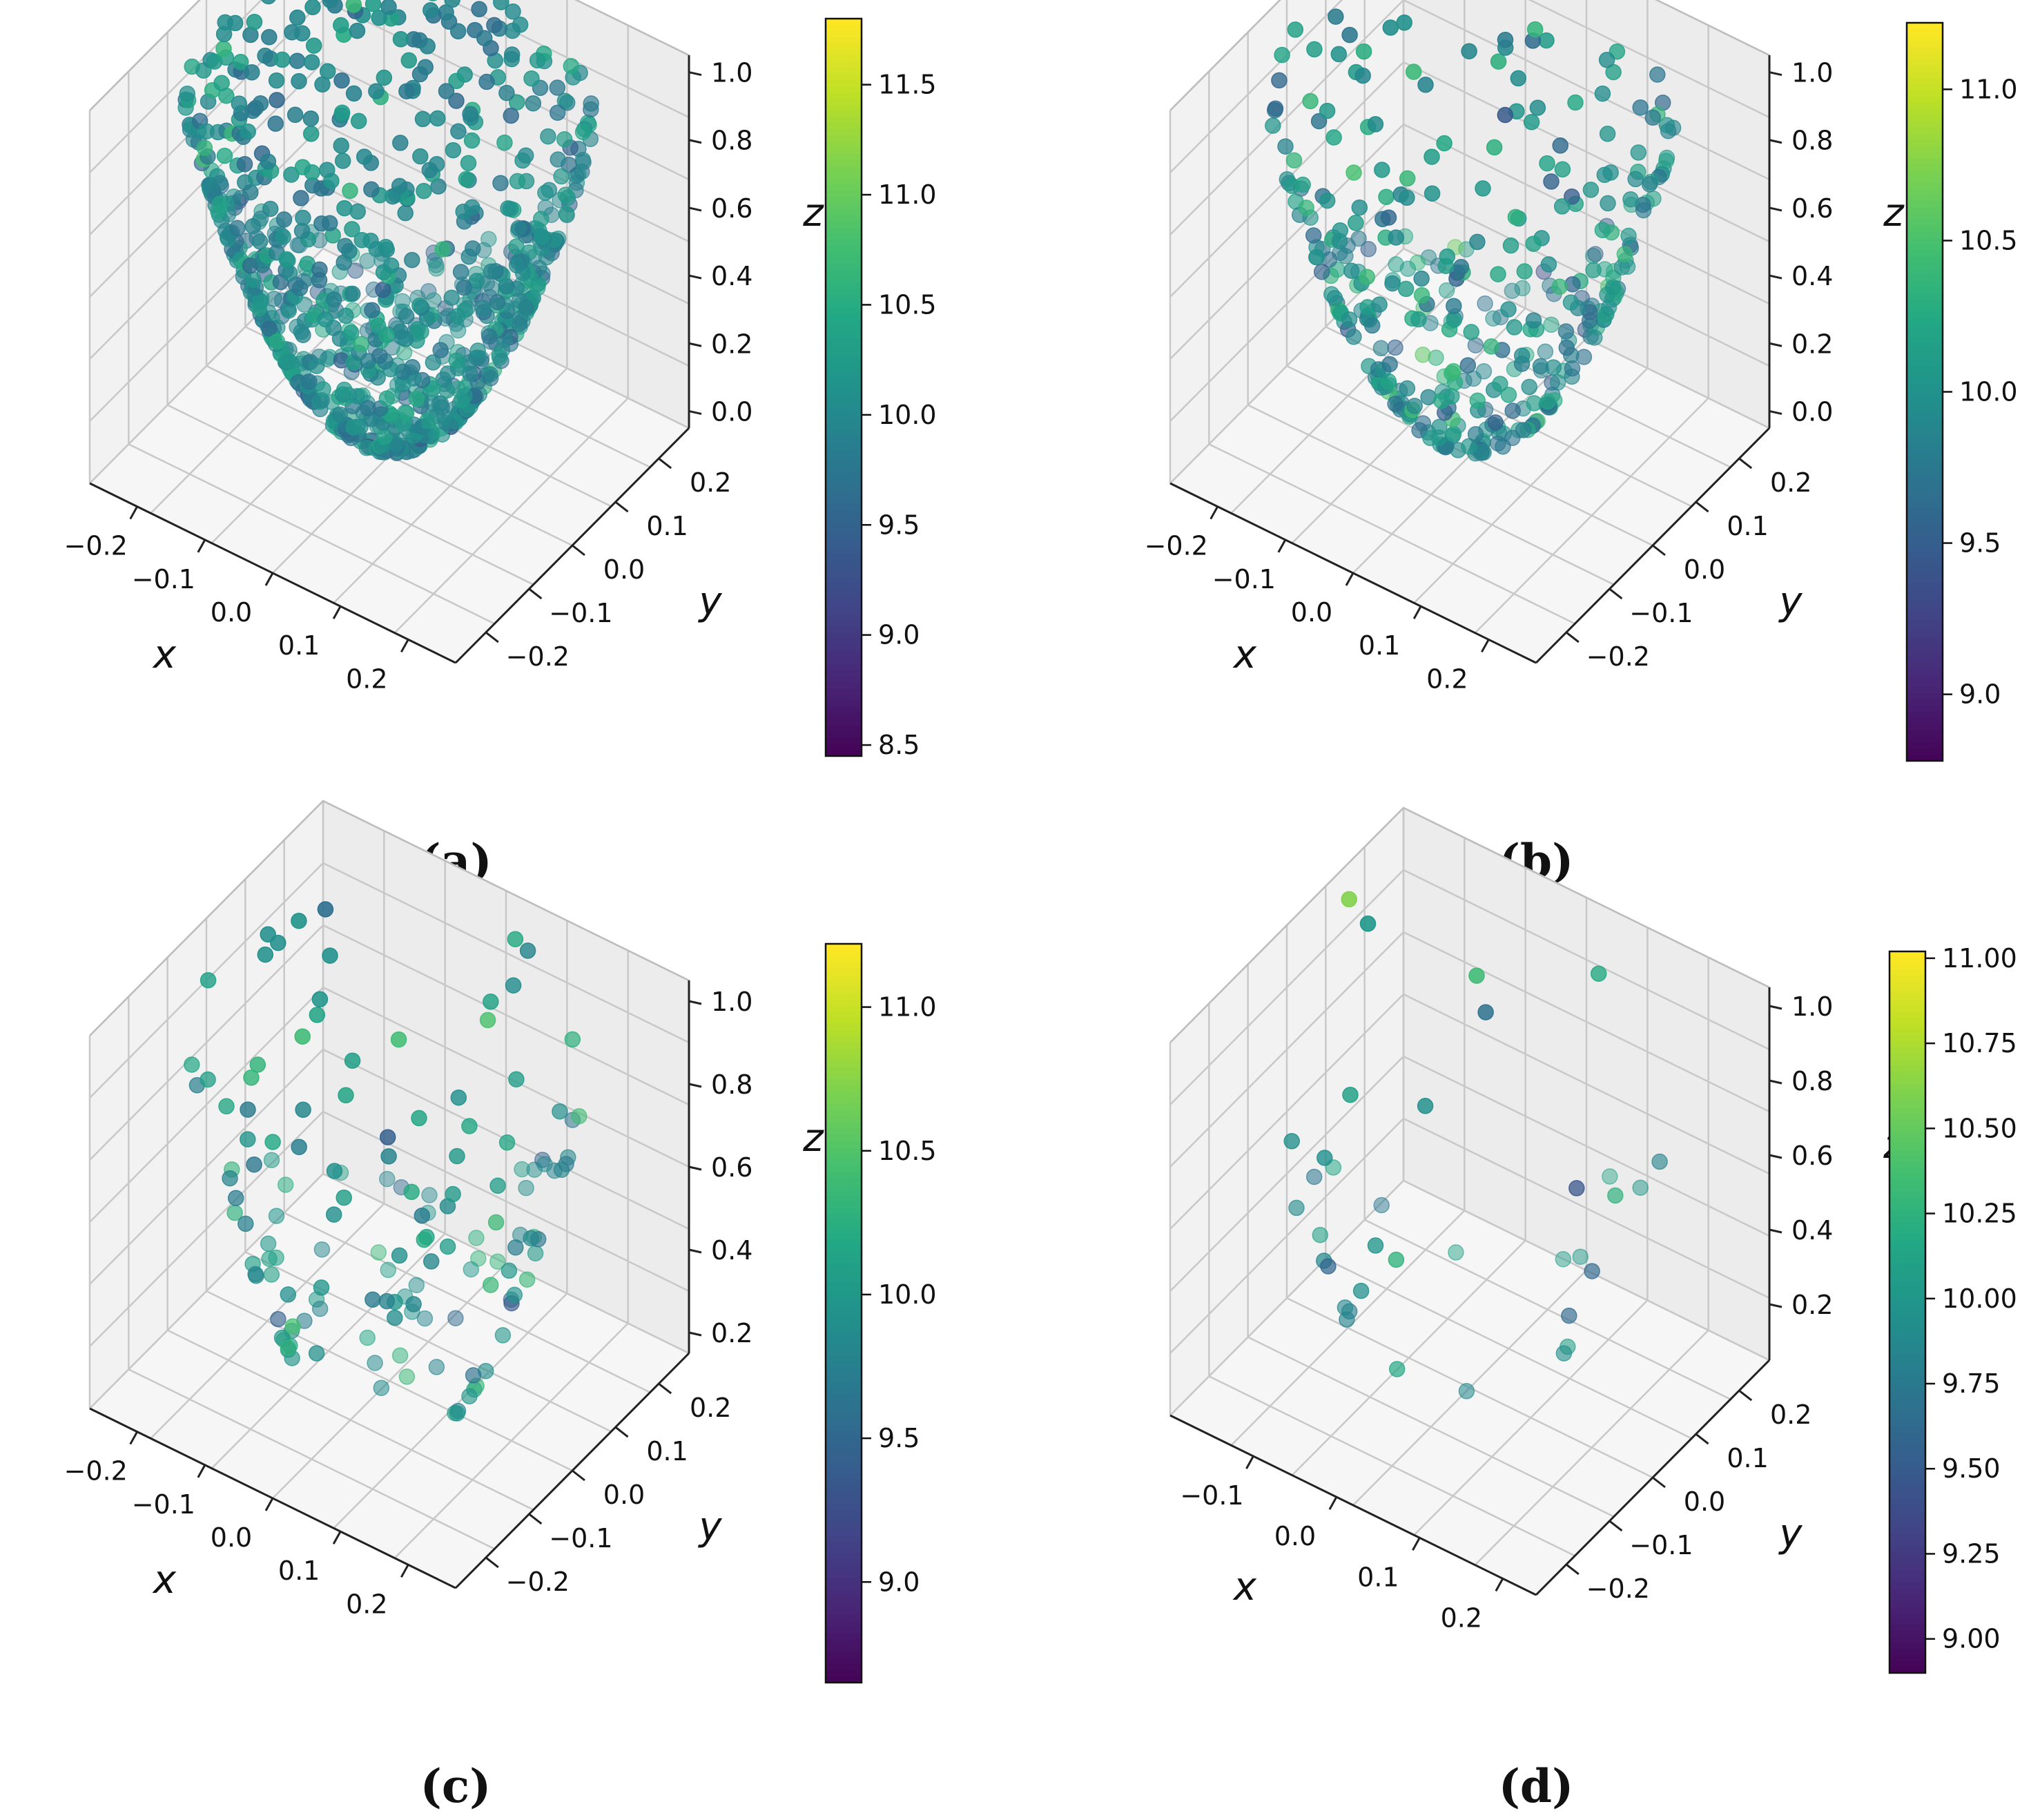 The height and width of the screenshot is (1820, 2040). Describe the element at coordinates (366, 1604) in the screenshot. I see `x-tick-label: 0.2` at that location.